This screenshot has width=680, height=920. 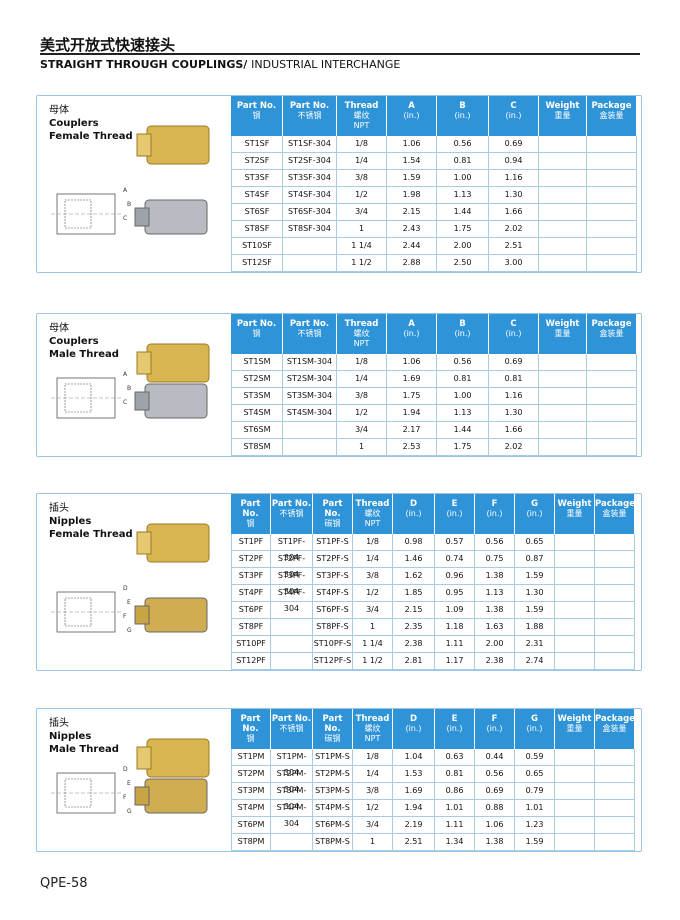 I want to click on cell: ST12PF, so click(x=251, y=661).